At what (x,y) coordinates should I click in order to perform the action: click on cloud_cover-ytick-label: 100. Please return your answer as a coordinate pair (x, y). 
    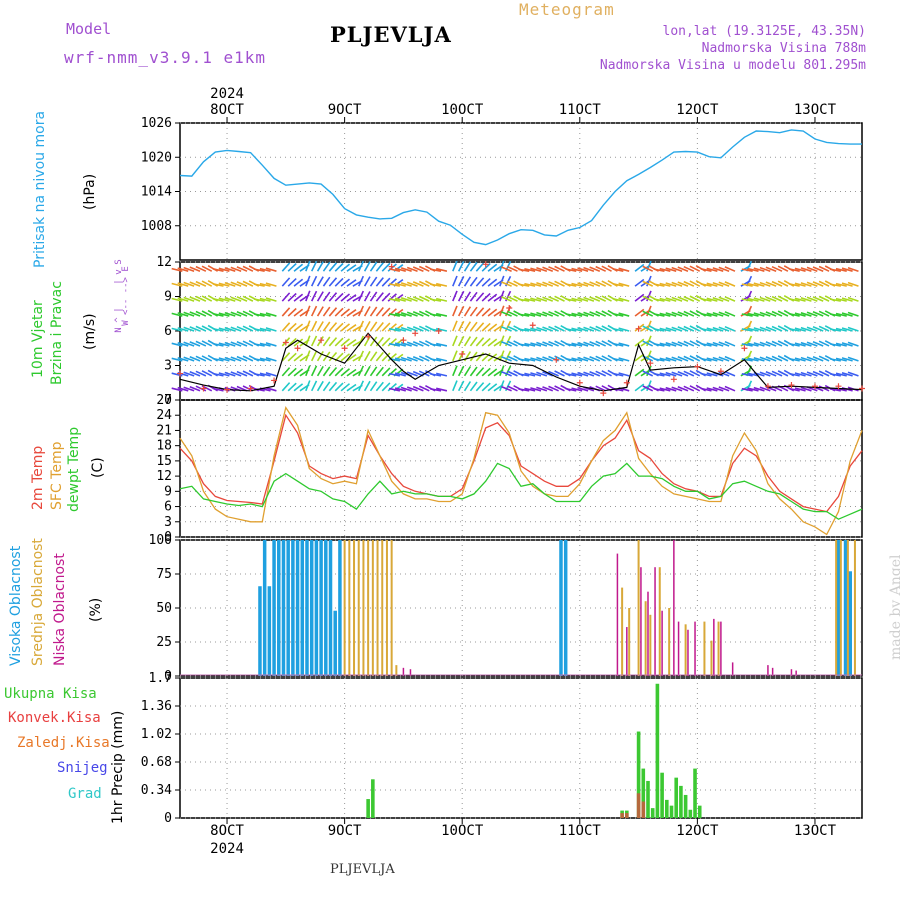
    Looking at the image, I should click on (160, 540).